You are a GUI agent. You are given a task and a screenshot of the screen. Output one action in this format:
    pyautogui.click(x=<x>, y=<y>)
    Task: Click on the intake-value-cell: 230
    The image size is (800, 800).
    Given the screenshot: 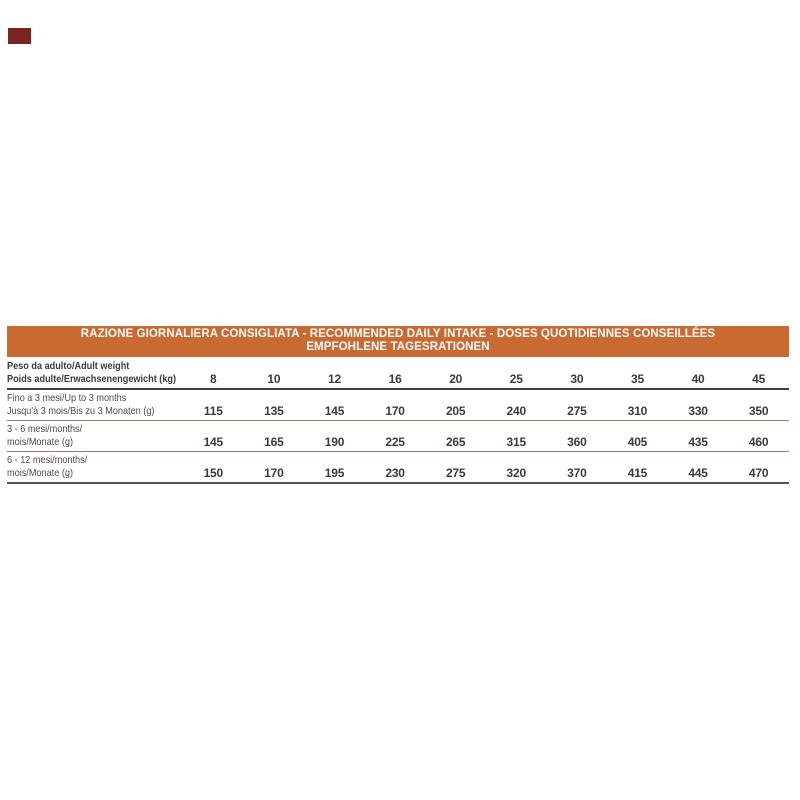 What is the action you would take?
    pyautogui.click(x=395, y=473)
    